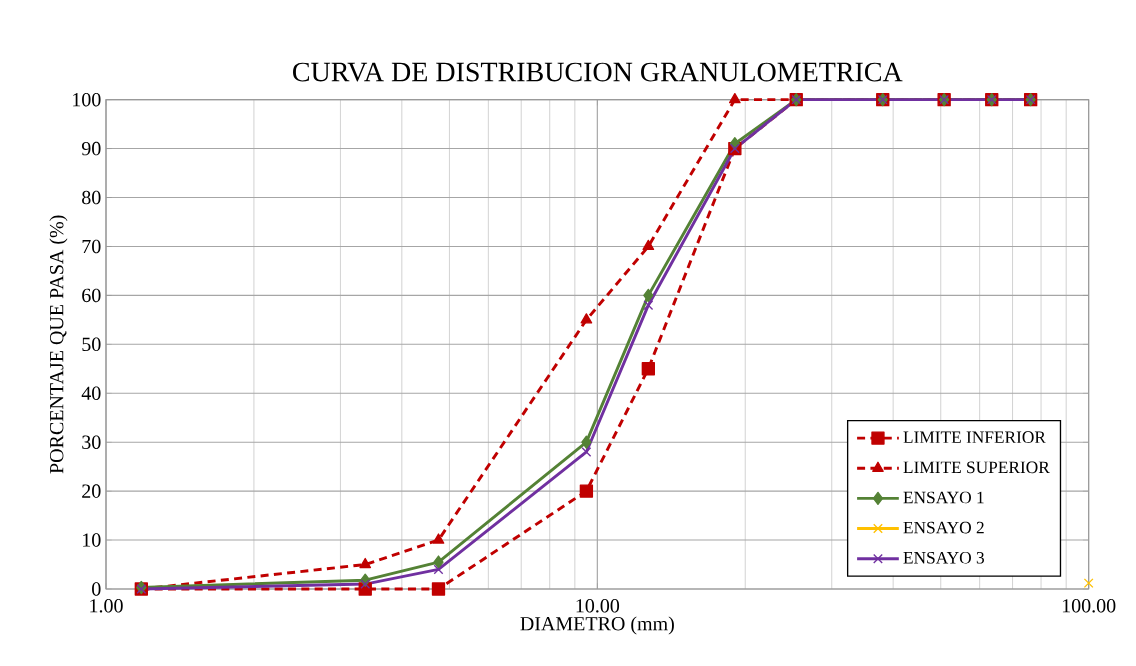 Image resolution: width=1136 pixels, height=666 pixels. Describe the element at coordinates (91, 246) in the screenshot. I see `y-tick-label: 70` at that location.